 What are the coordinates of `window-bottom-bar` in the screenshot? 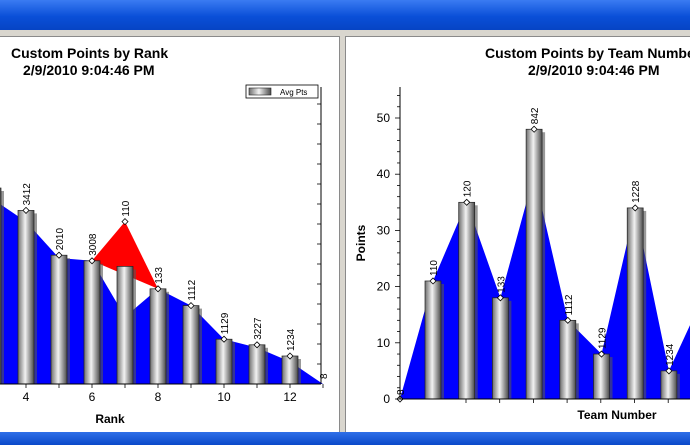 It's located at (345, 438).